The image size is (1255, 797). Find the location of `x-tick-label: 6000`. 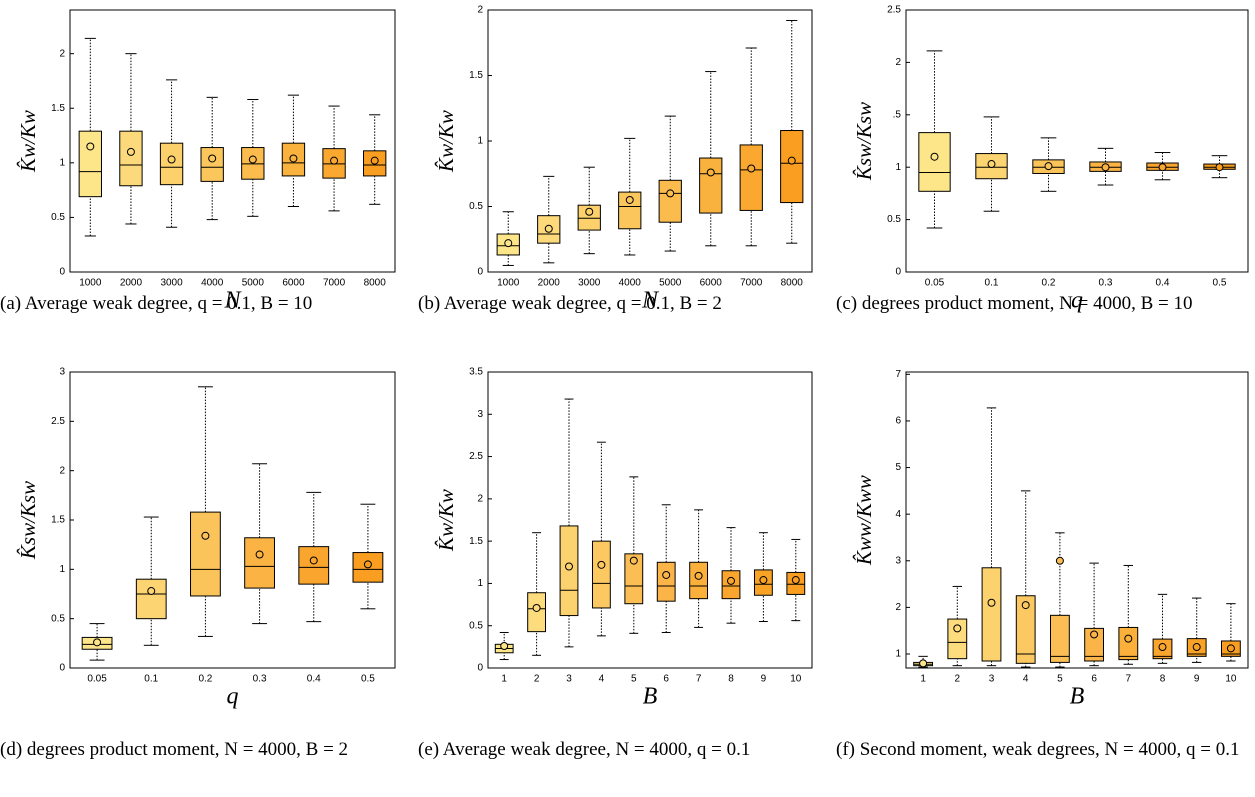

x-tick-label: 6000 is located at coordinates (711, 283).